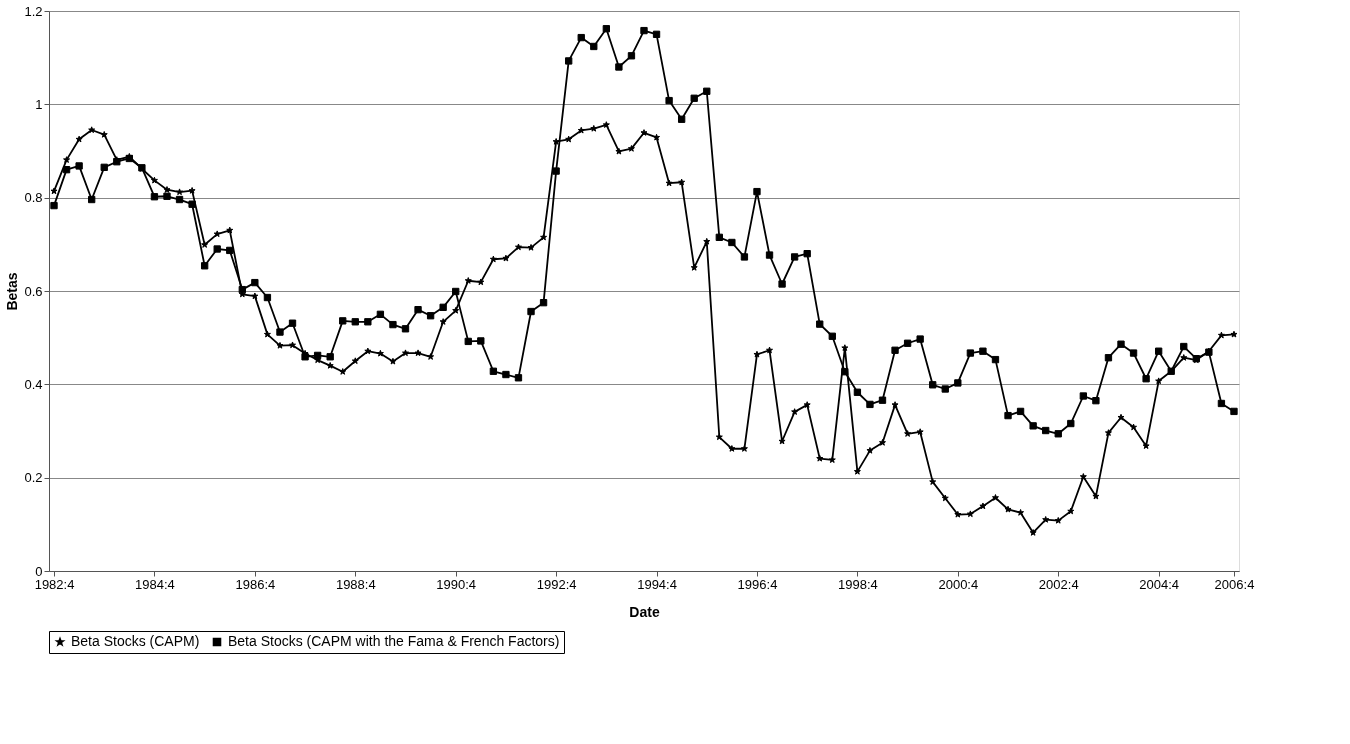 This screenshot has height=744, width=1350. What do you see at coordinates (1058, 584) in the screenshot?
I see `x-tick-label: 2002:4` at bounding box center [1058, 584].